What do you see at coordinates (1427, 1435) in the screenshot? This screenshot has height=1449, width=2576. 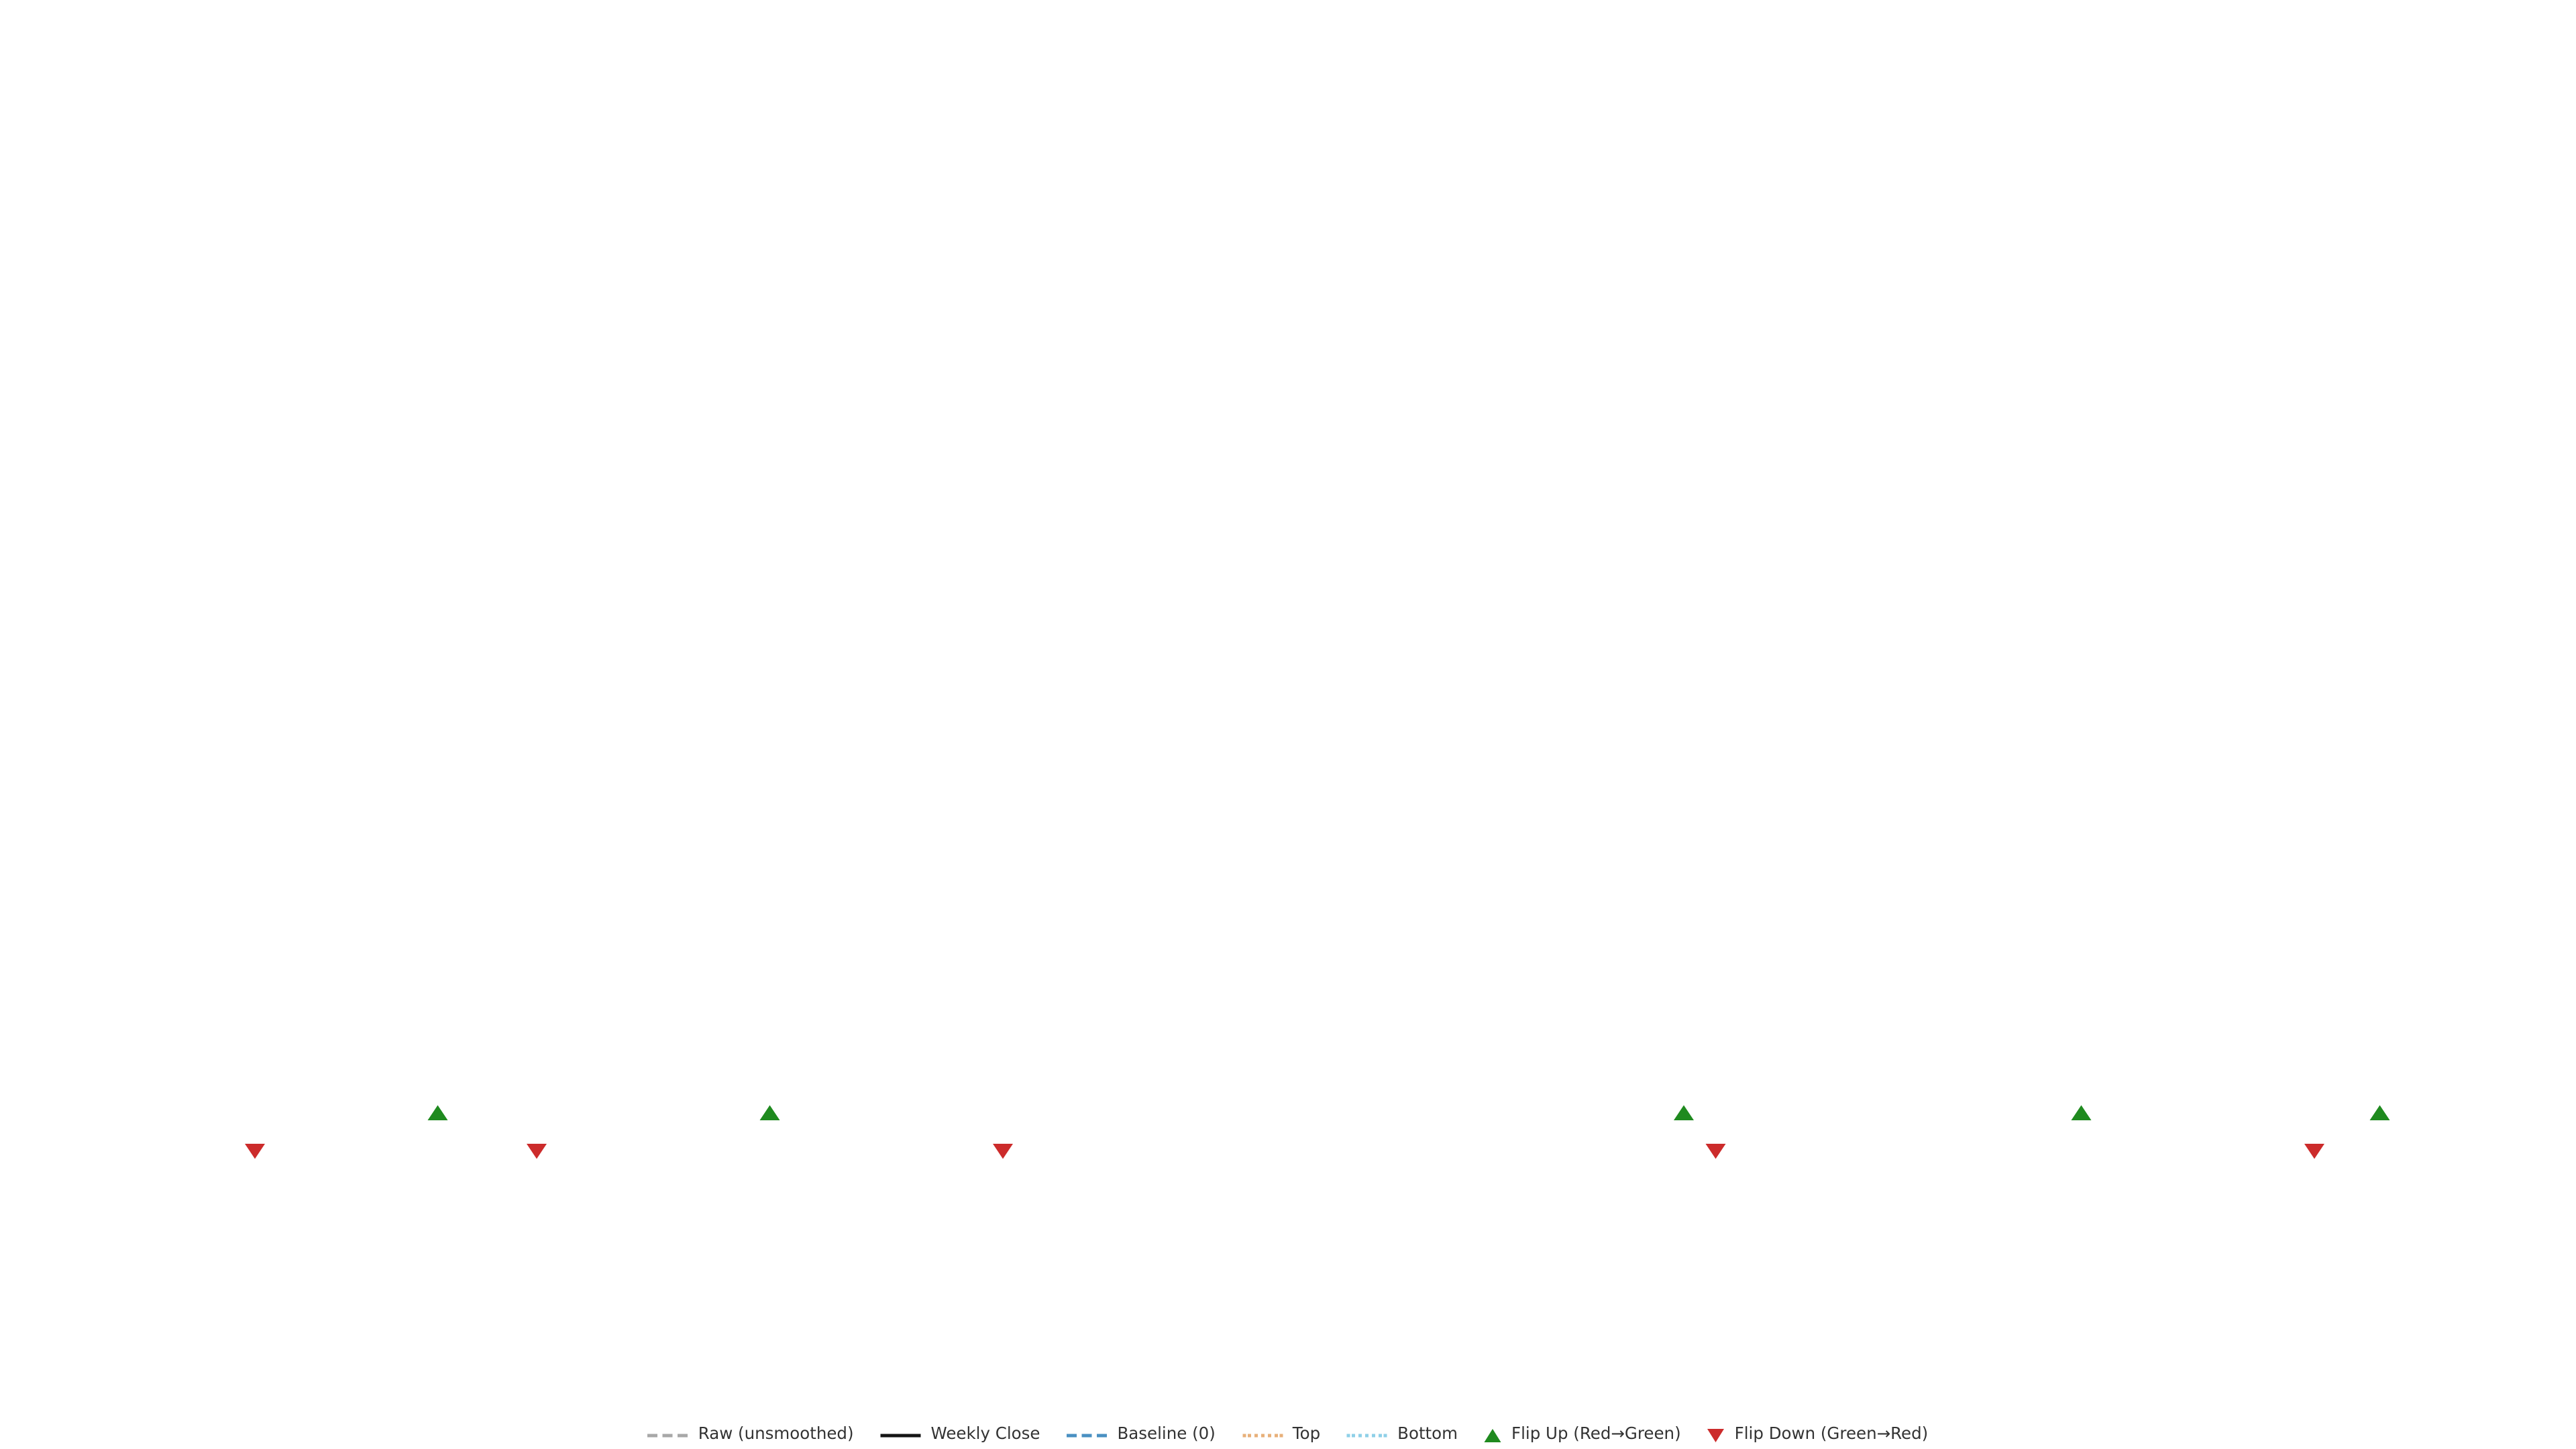 I see `legend-label: Bottom` at bounding box center [1427, 1435].